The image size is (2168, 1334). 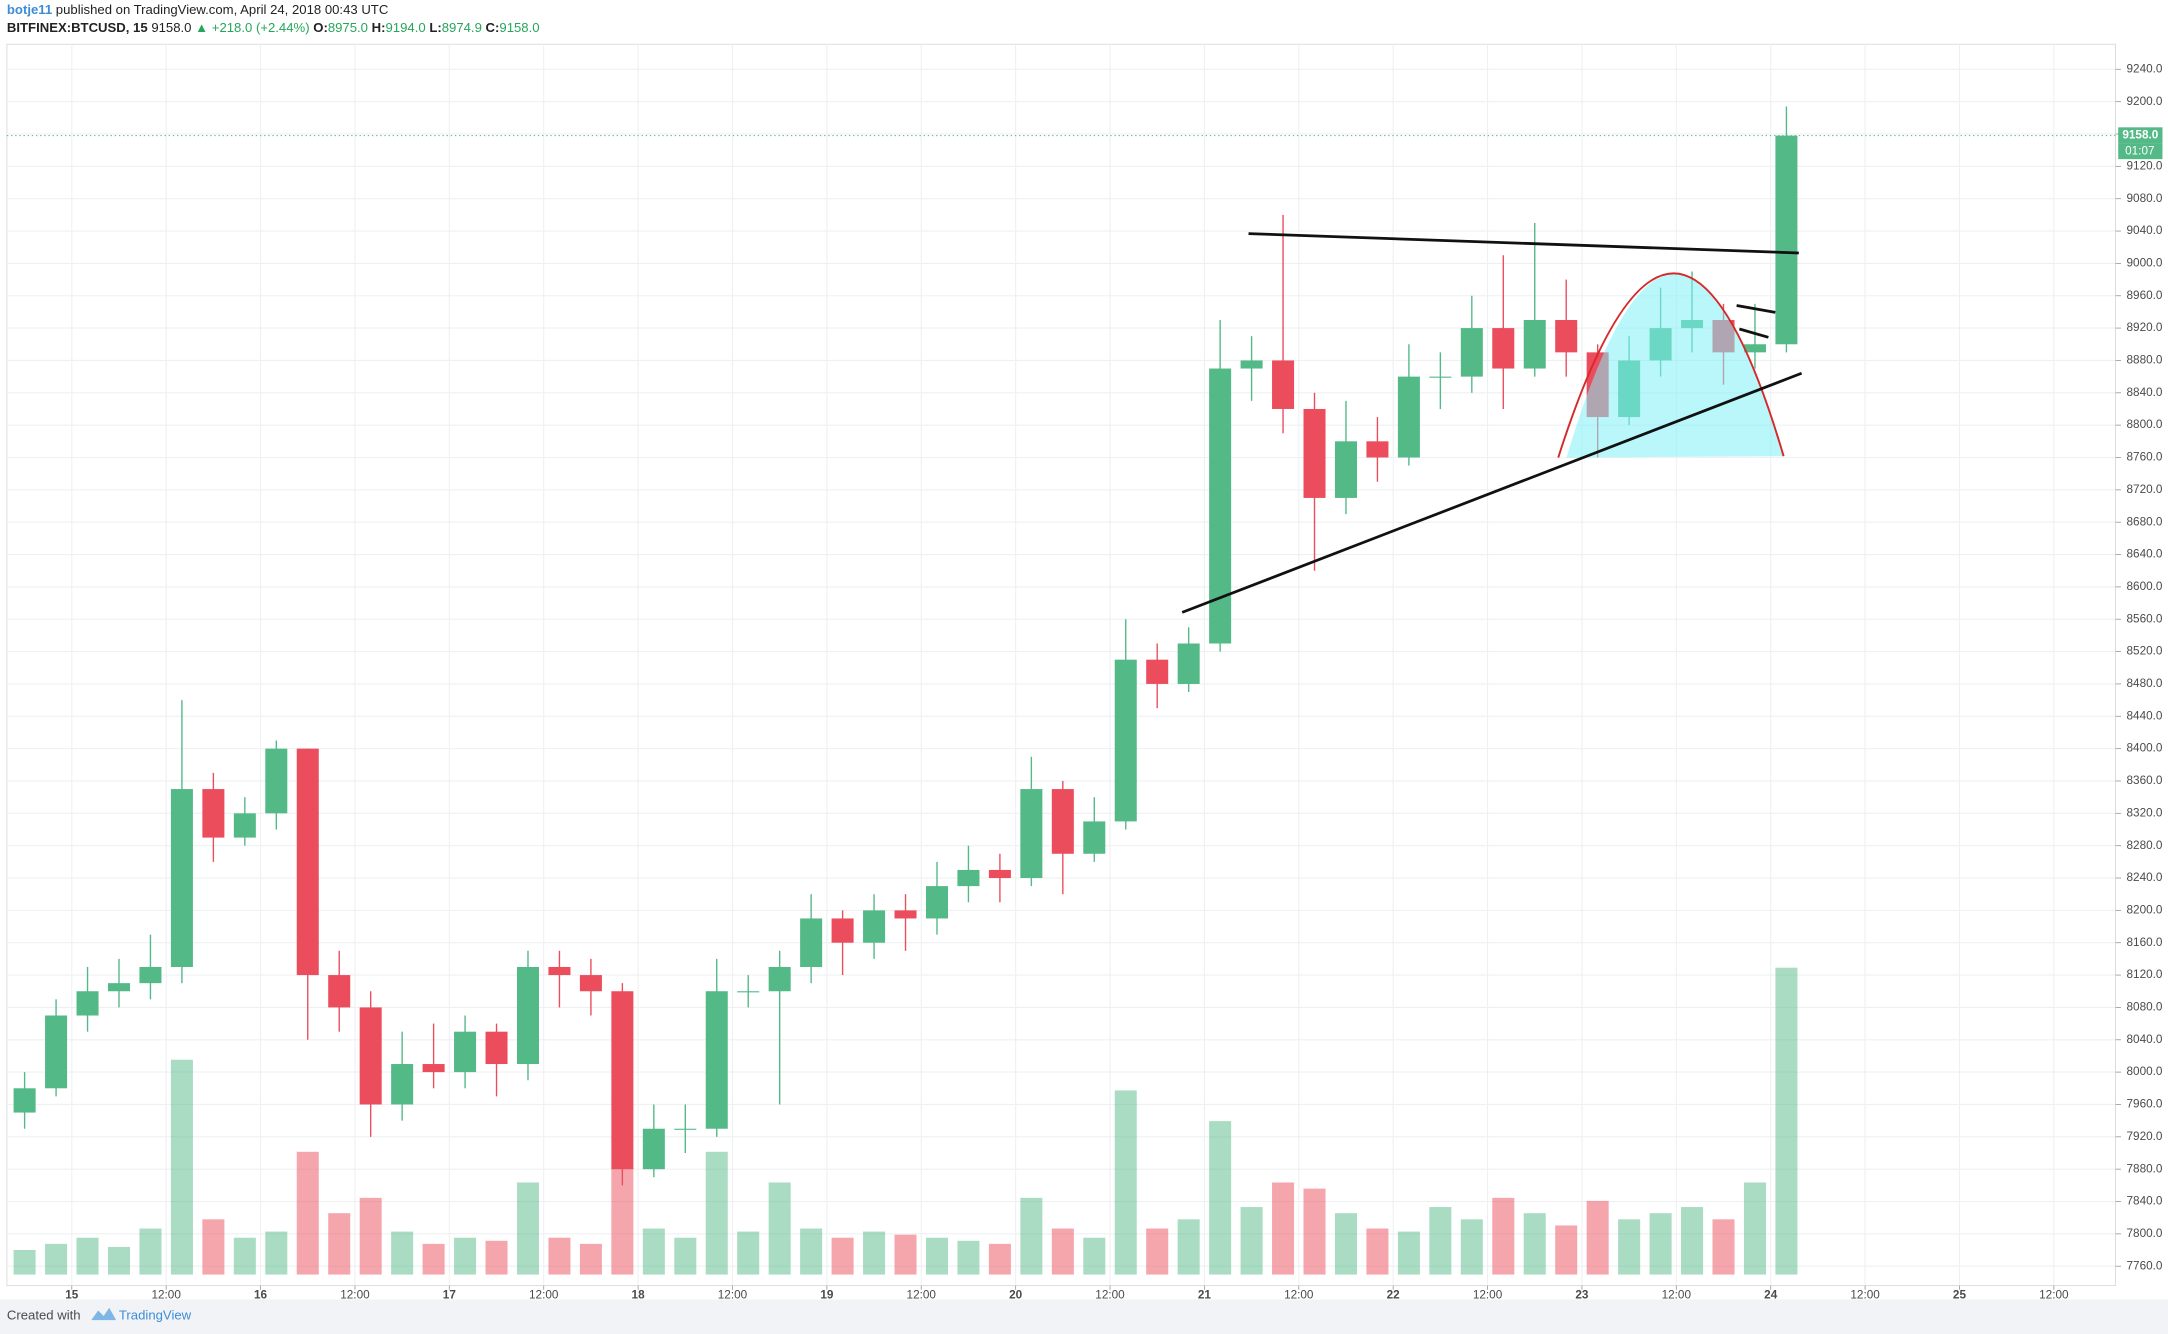 What do you see at coordinates (2145, 909) in the screenshot?
I see `y-tick-label: 8200.0` at bounding box center [2145, 909].